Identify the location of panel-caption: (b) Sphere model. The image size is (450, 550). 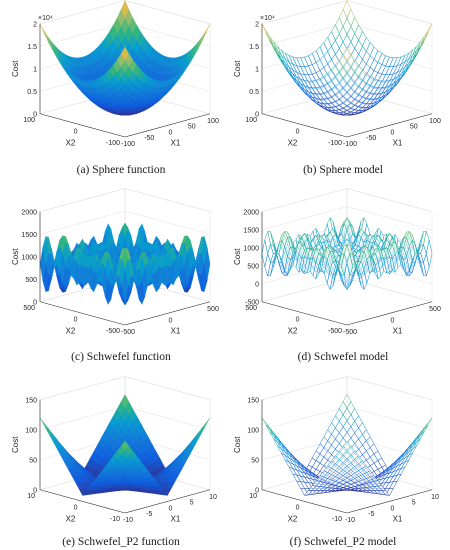
(343, 170).